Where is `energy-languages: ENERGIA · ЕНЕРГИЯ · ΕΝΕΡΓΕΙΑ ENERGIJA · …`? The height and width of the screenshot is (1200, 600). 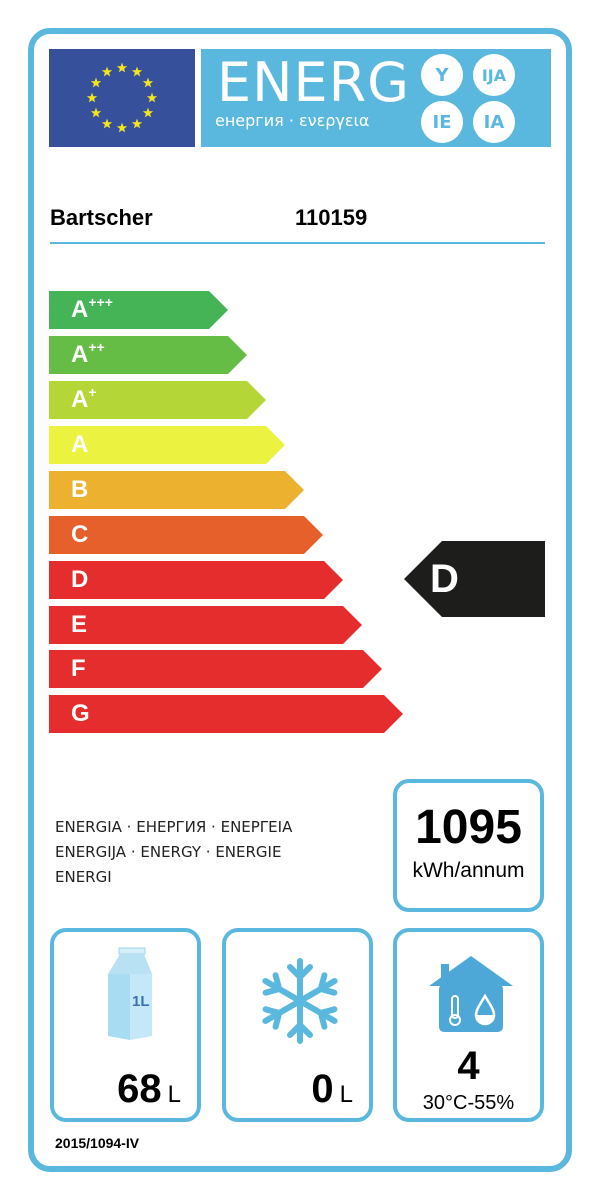
energy-languages: ENERGIA · ЕНЕРГИЯ · ΕΝΕΡΓΕΙΑ ENERGIJA · … is located at coordinates (173, 852).